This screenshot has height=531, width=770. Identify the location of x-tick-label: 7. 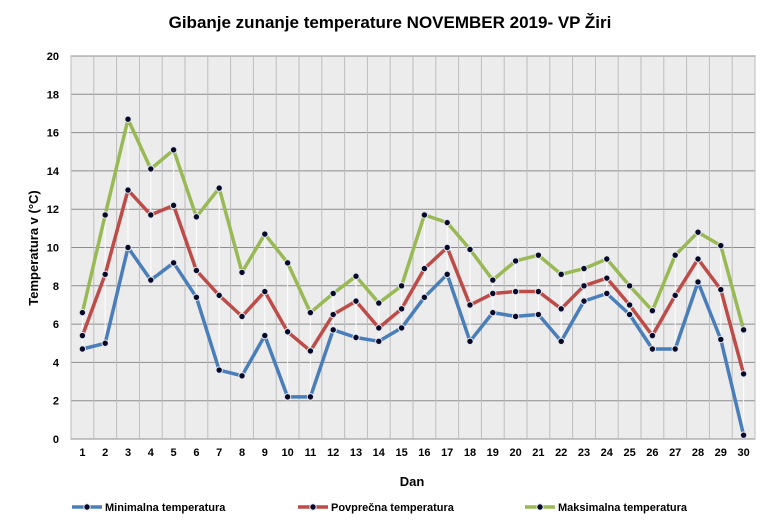
(219, 453).